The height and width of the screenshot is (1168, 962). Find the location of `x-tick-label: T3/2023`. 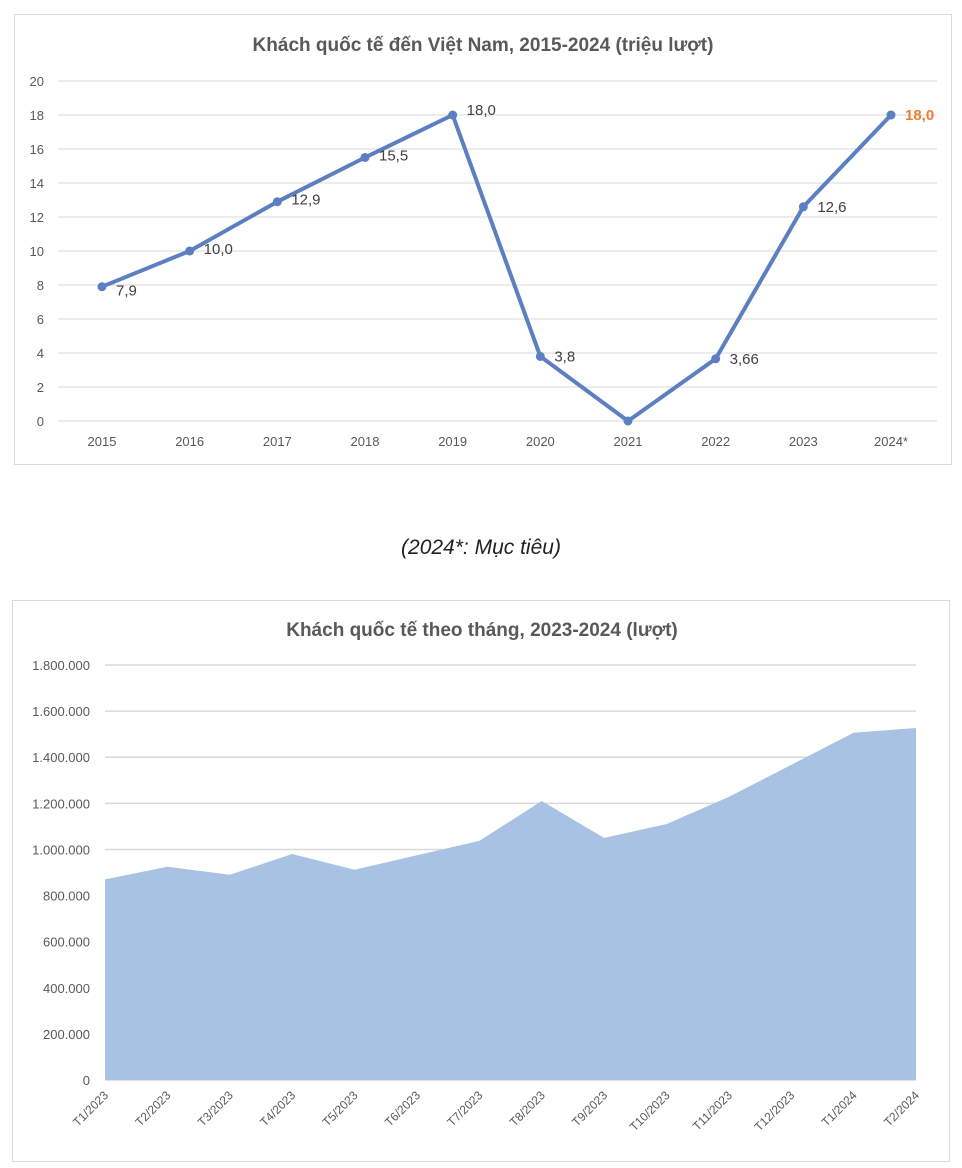

x-tick-label: T3/2023 is located at coordinates (215, 1108).